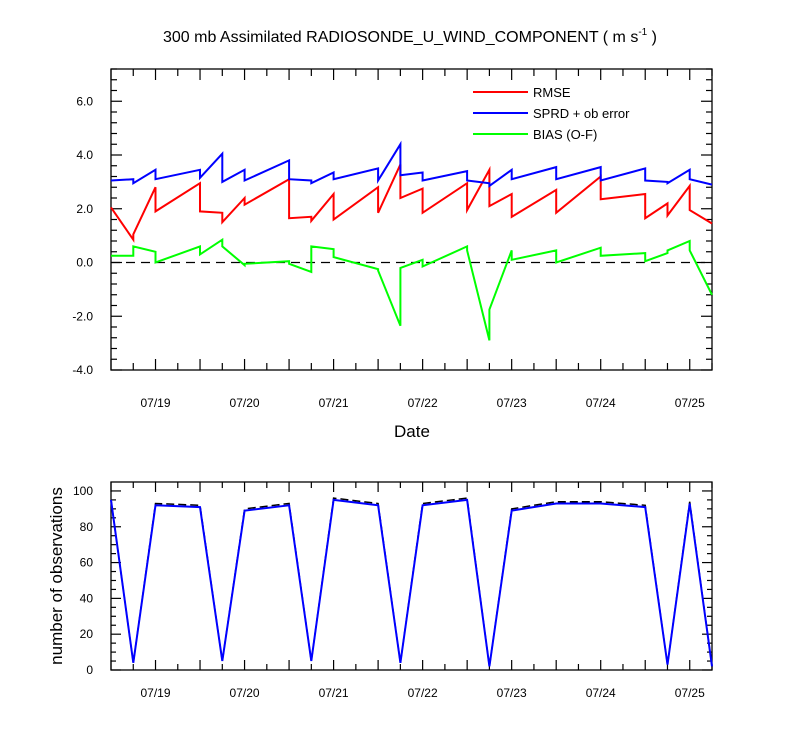 The height and width of the screenshot is (750, 800). Describe the element at coordinates (652, 37) in the screenshot. I see `chart-title-end: )` at that location.